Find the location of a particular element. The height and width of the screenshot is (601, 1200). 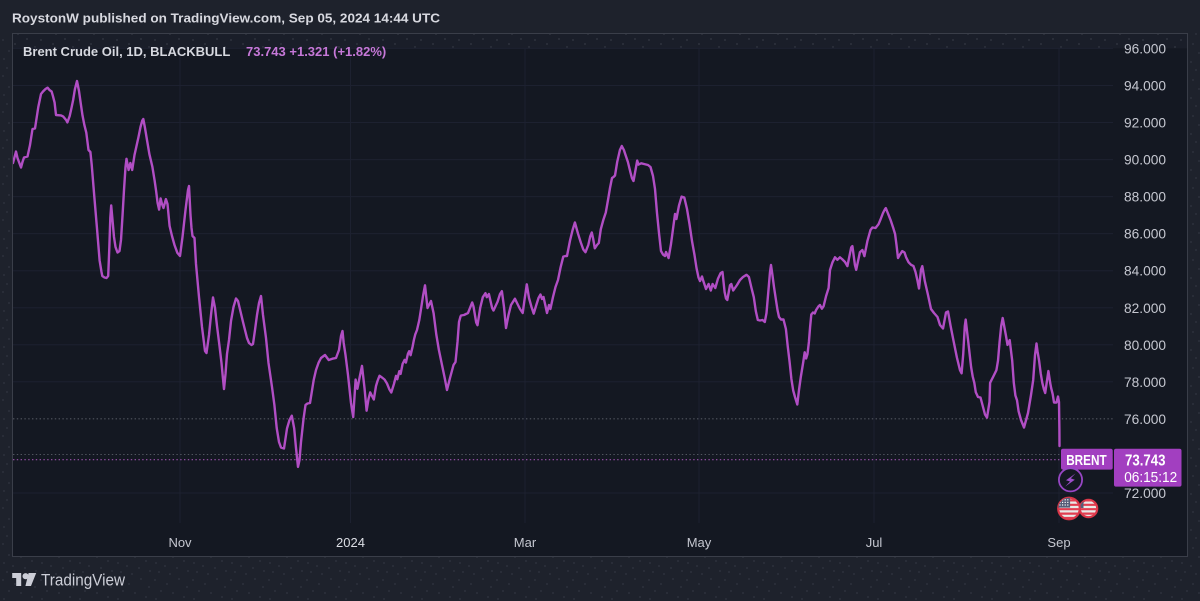

svg-text: Sep is located at coordinates (1058, 542).